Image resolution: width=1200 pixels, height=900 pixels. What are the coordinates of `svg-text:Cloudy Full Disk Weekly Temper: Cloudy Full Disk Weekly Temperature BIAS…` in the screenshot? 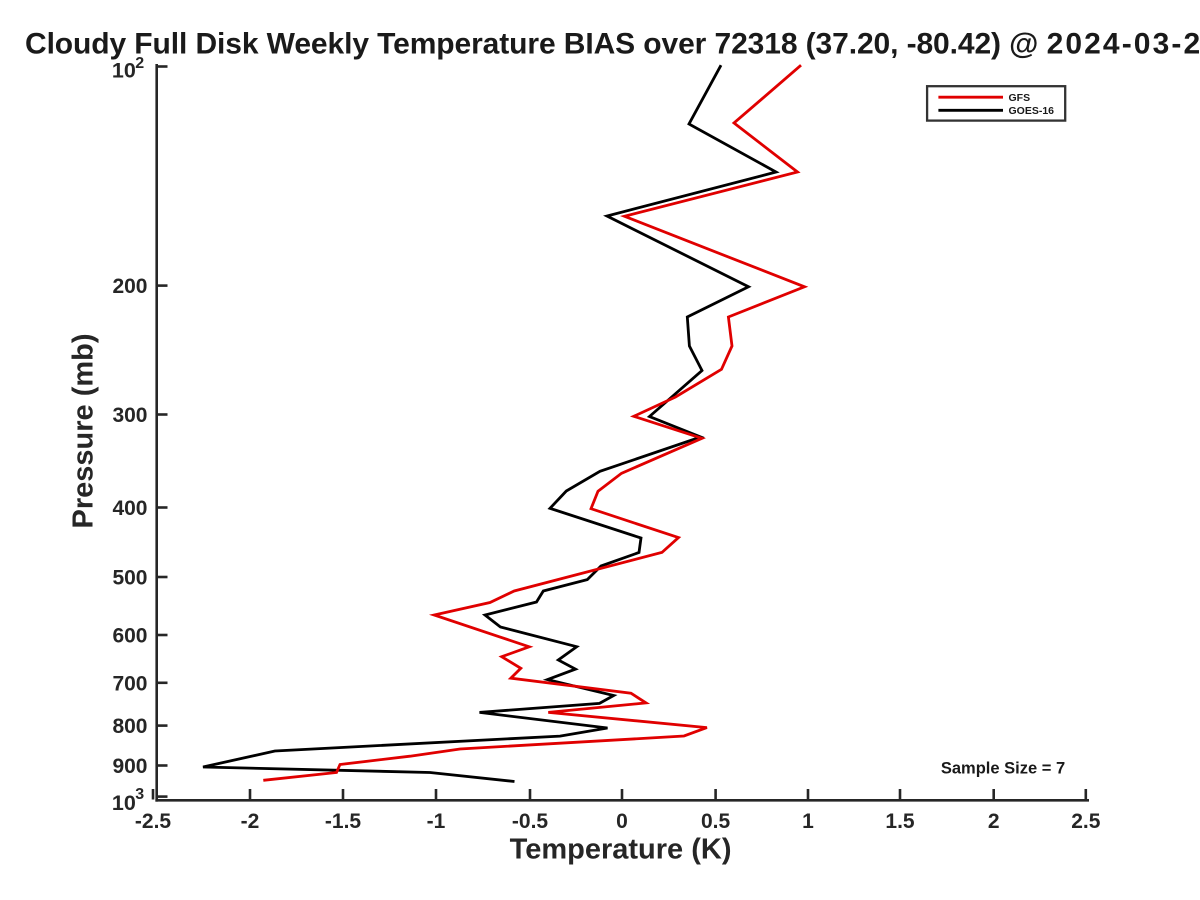 It's located at (612, 44).